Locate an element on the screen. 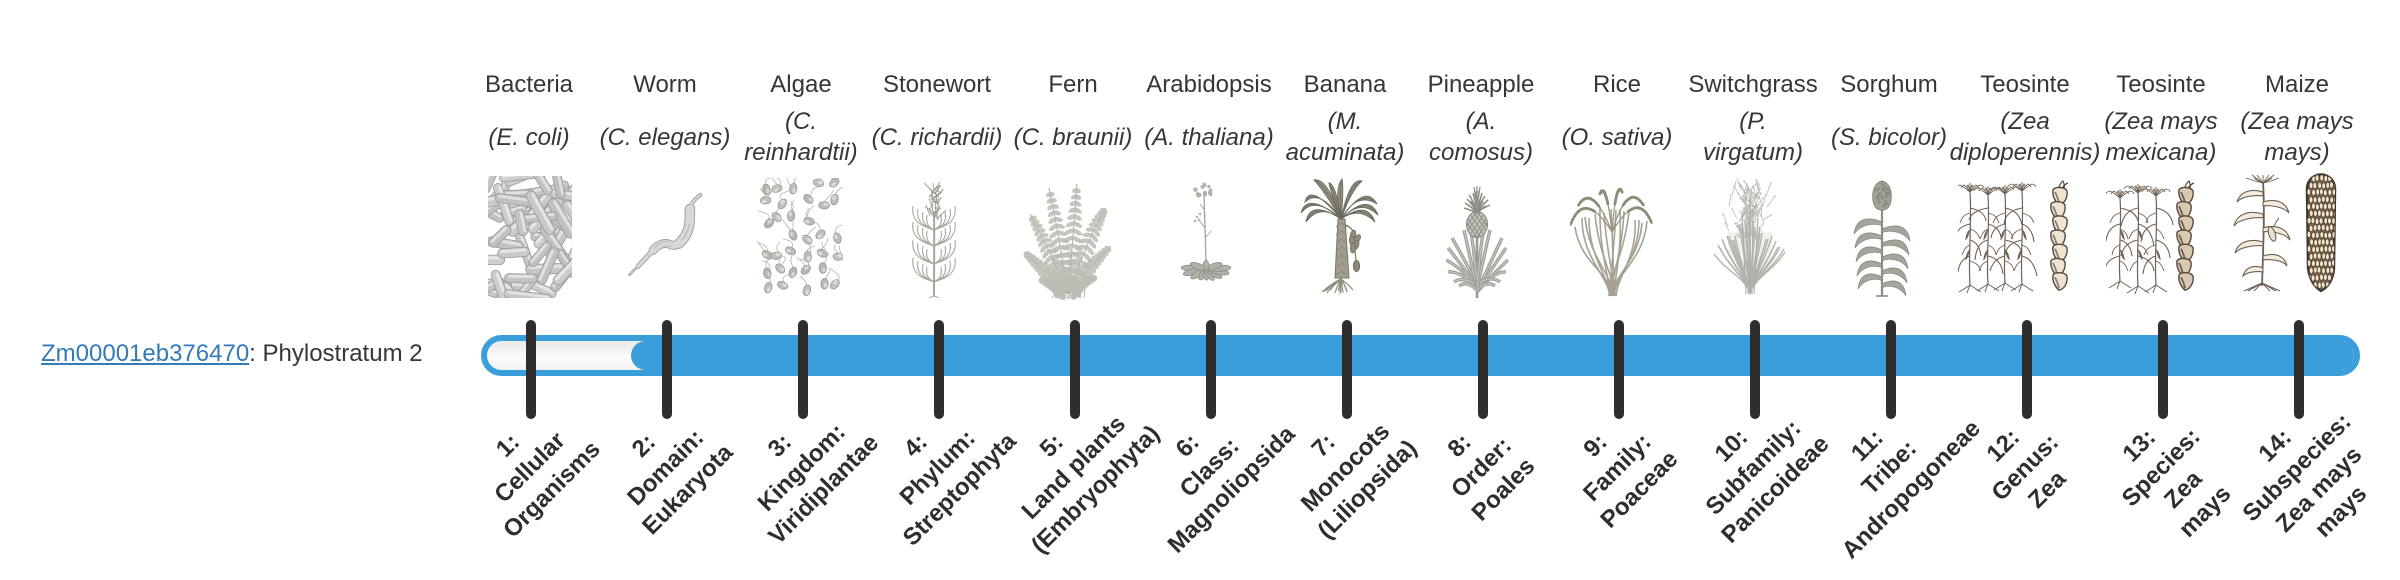 The image size is (2400, 580). svg-text: 12:Genus:Zea is located at coordinates (2025, 467).